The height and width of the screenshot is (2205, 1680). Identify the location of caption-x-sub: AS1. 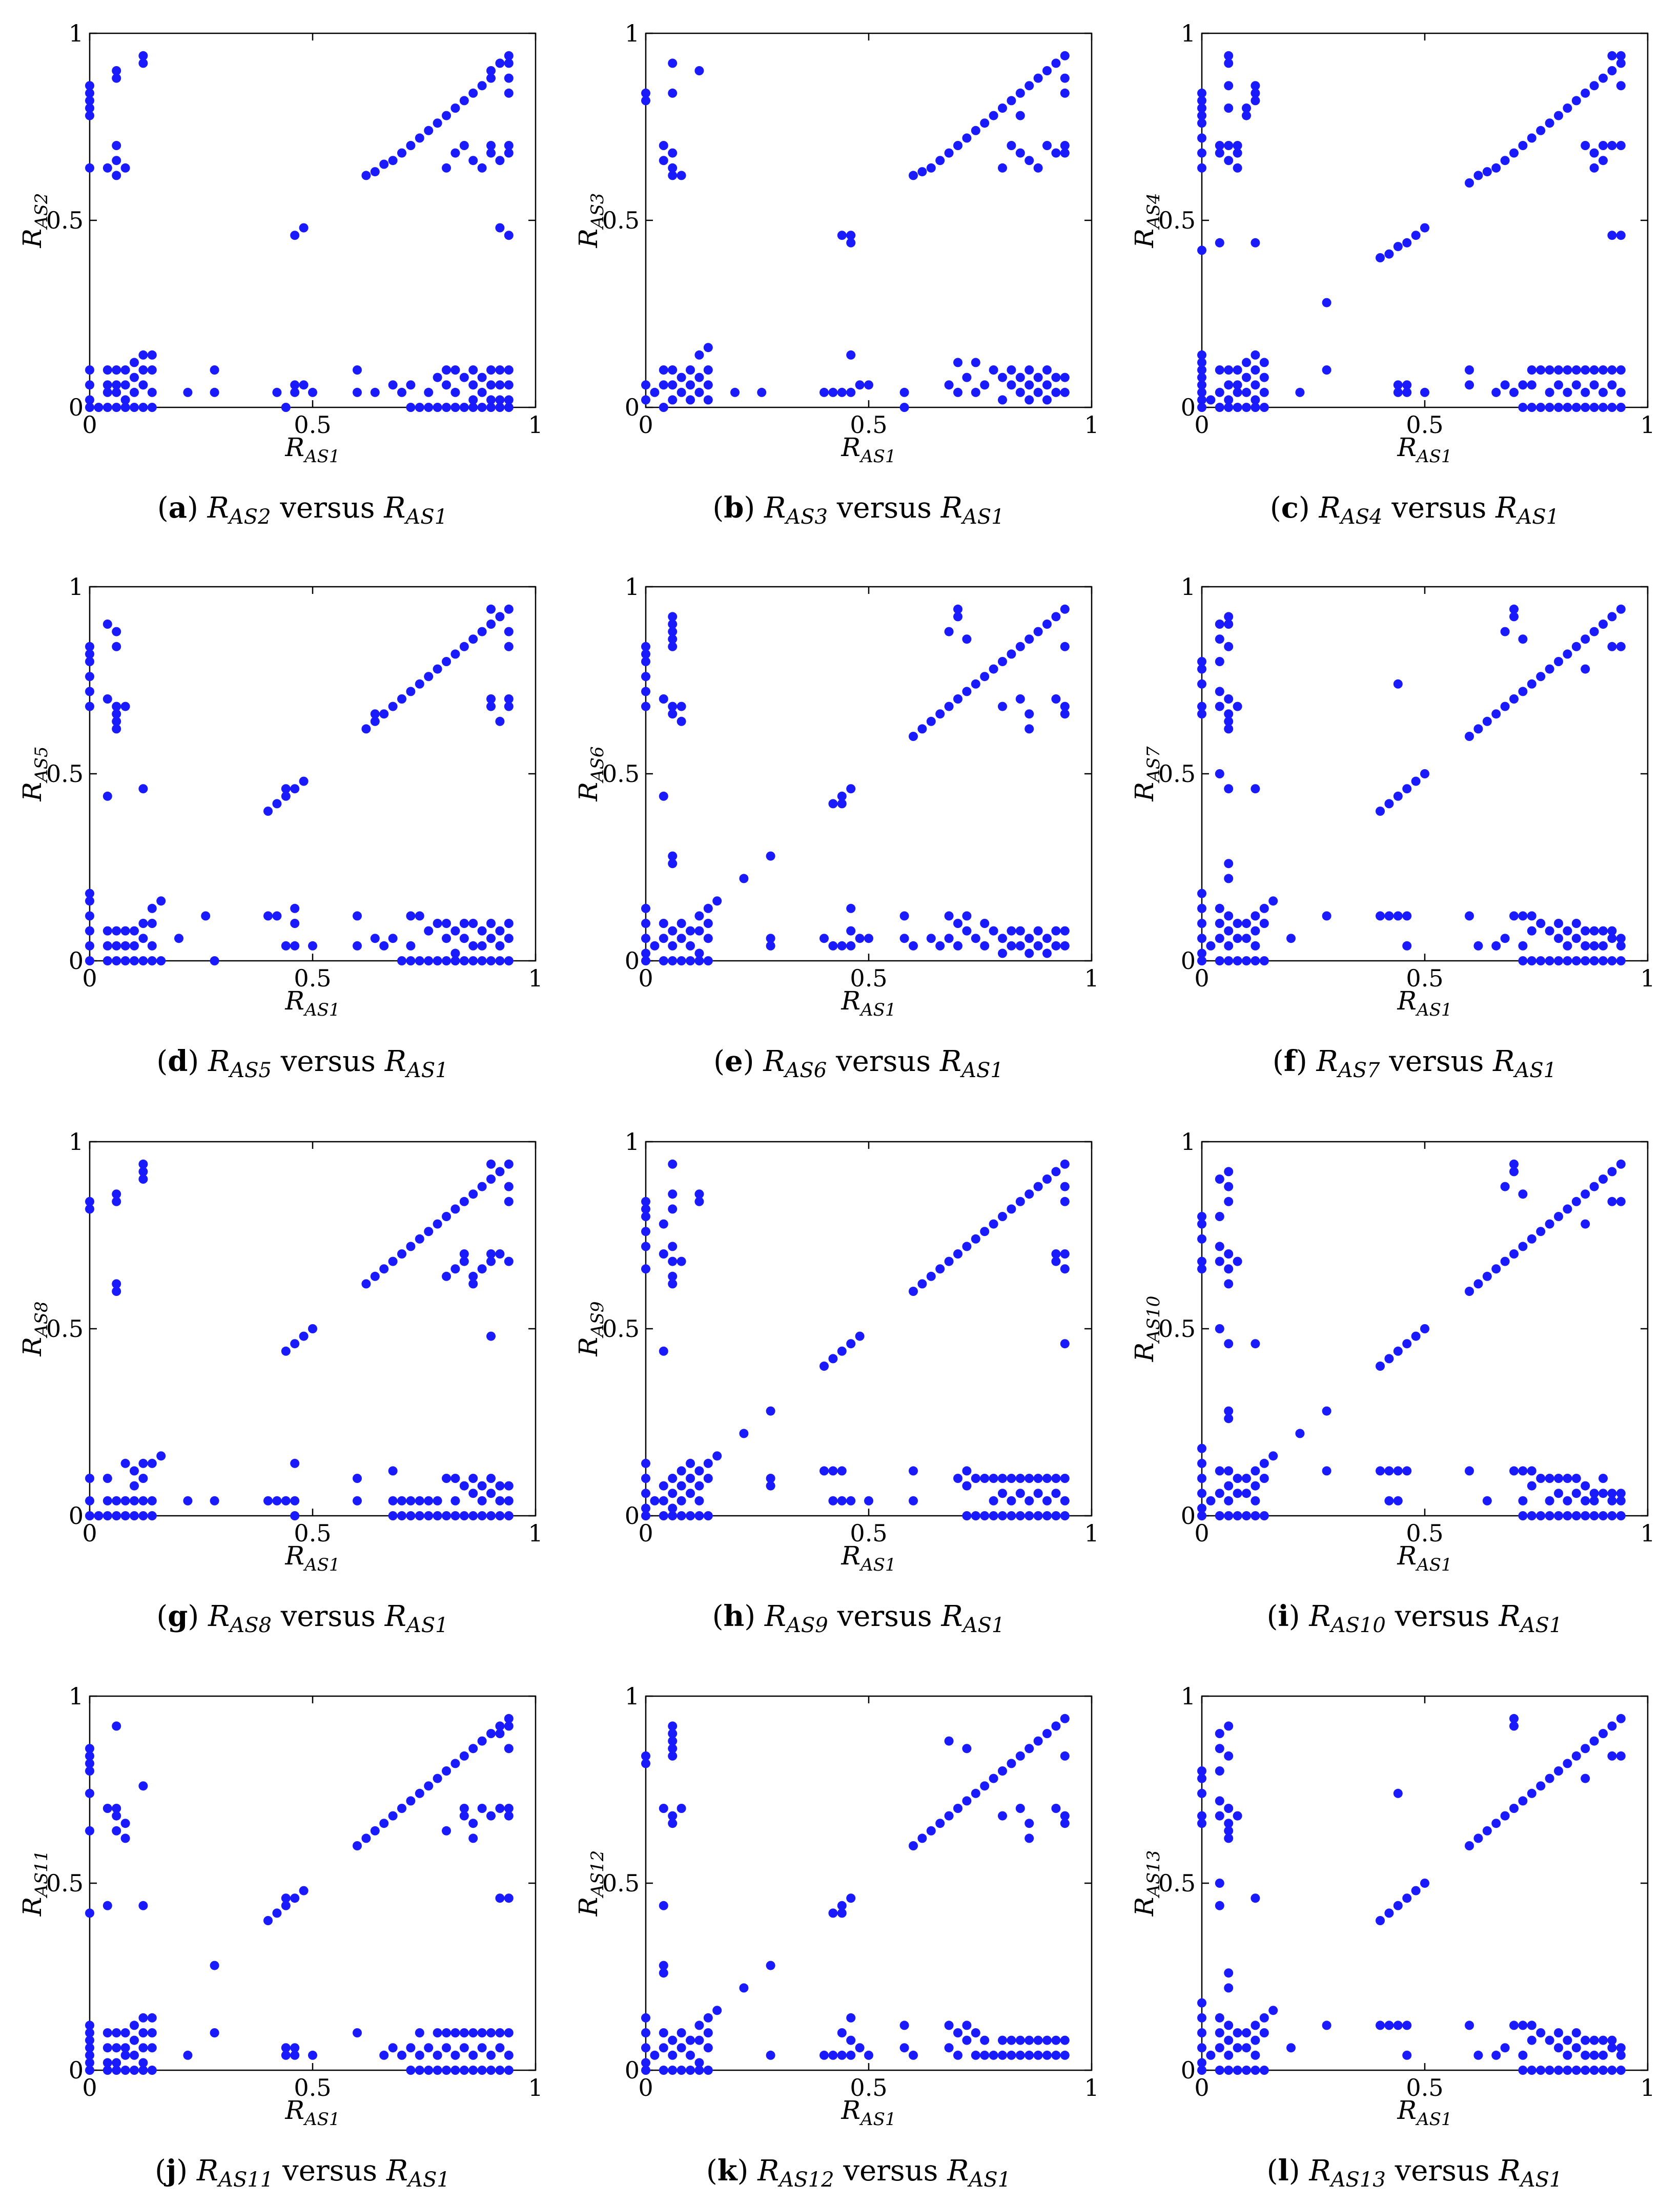
(1534, 1070).